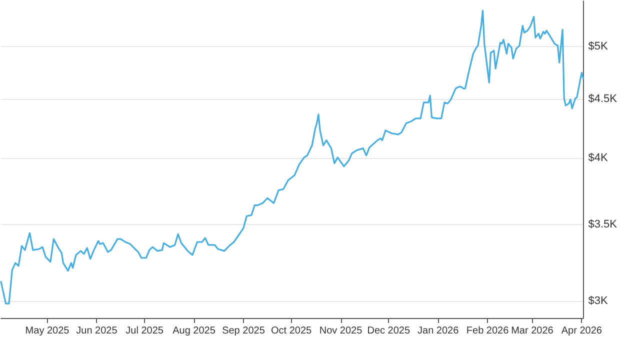 This screenshot has width=620, height=347. What do you see at coordinates (341, 331) in the screenshot?
I see `x-tick-label: Nov 2025` at bounding box center [341, 331].